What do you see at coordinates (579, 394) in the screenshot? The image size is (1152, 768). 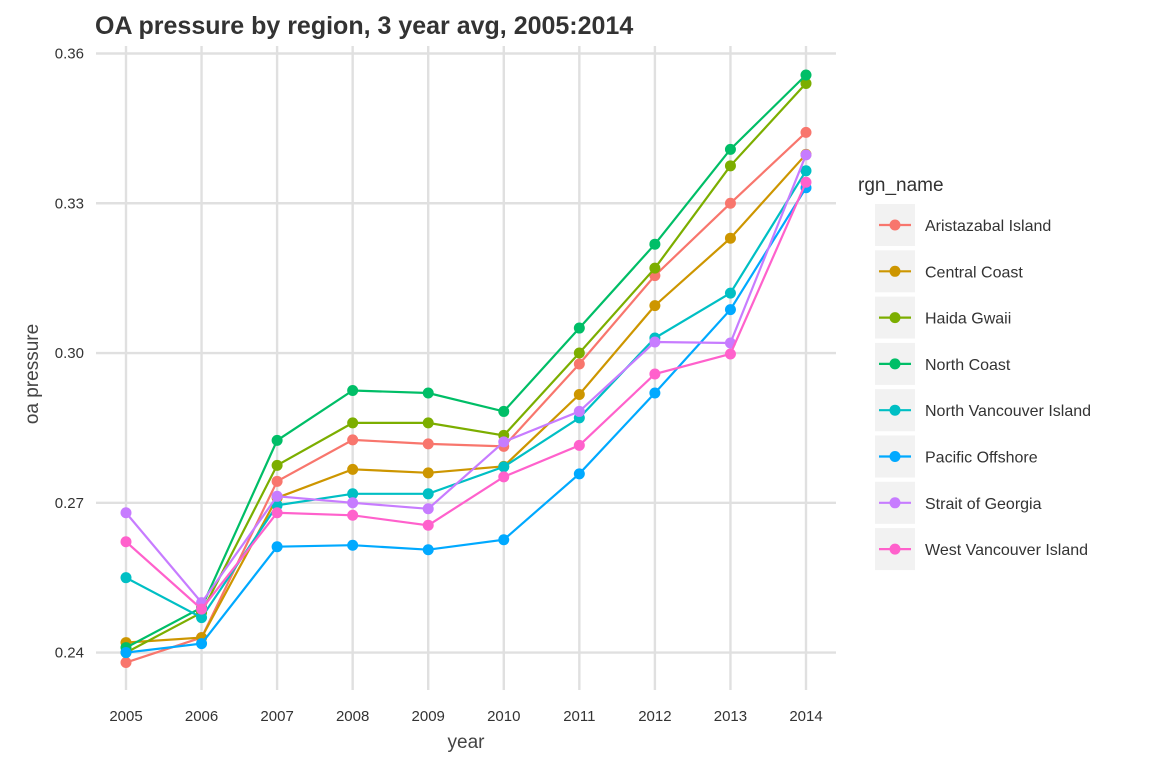 I see `point-central-coast-2011` at bounding box center [579, 394].